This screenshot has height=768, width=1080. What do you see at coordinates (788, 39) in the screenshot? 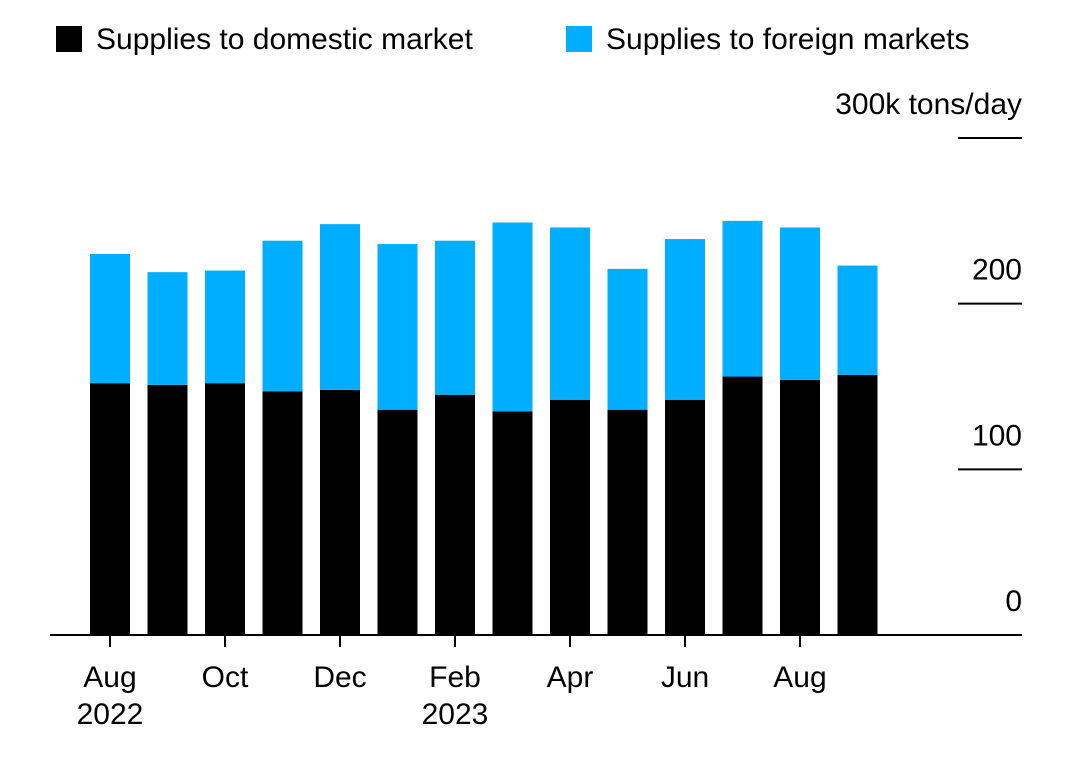
I see `legend-label-foreign: Supplies to foreign markets` at bounding box center [788, 39].